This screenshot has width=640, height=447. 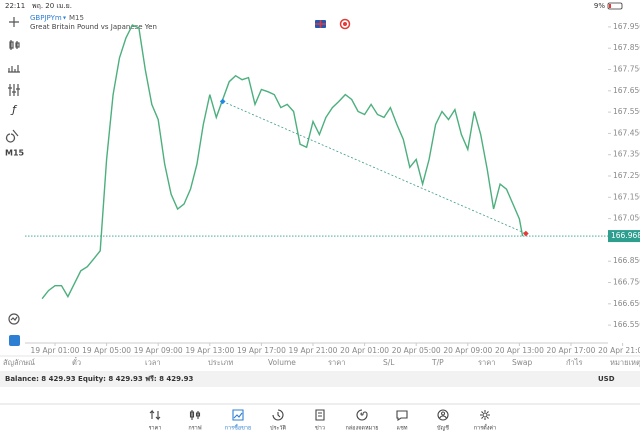 I want to click on trend-line, so click(x=374, y=167).